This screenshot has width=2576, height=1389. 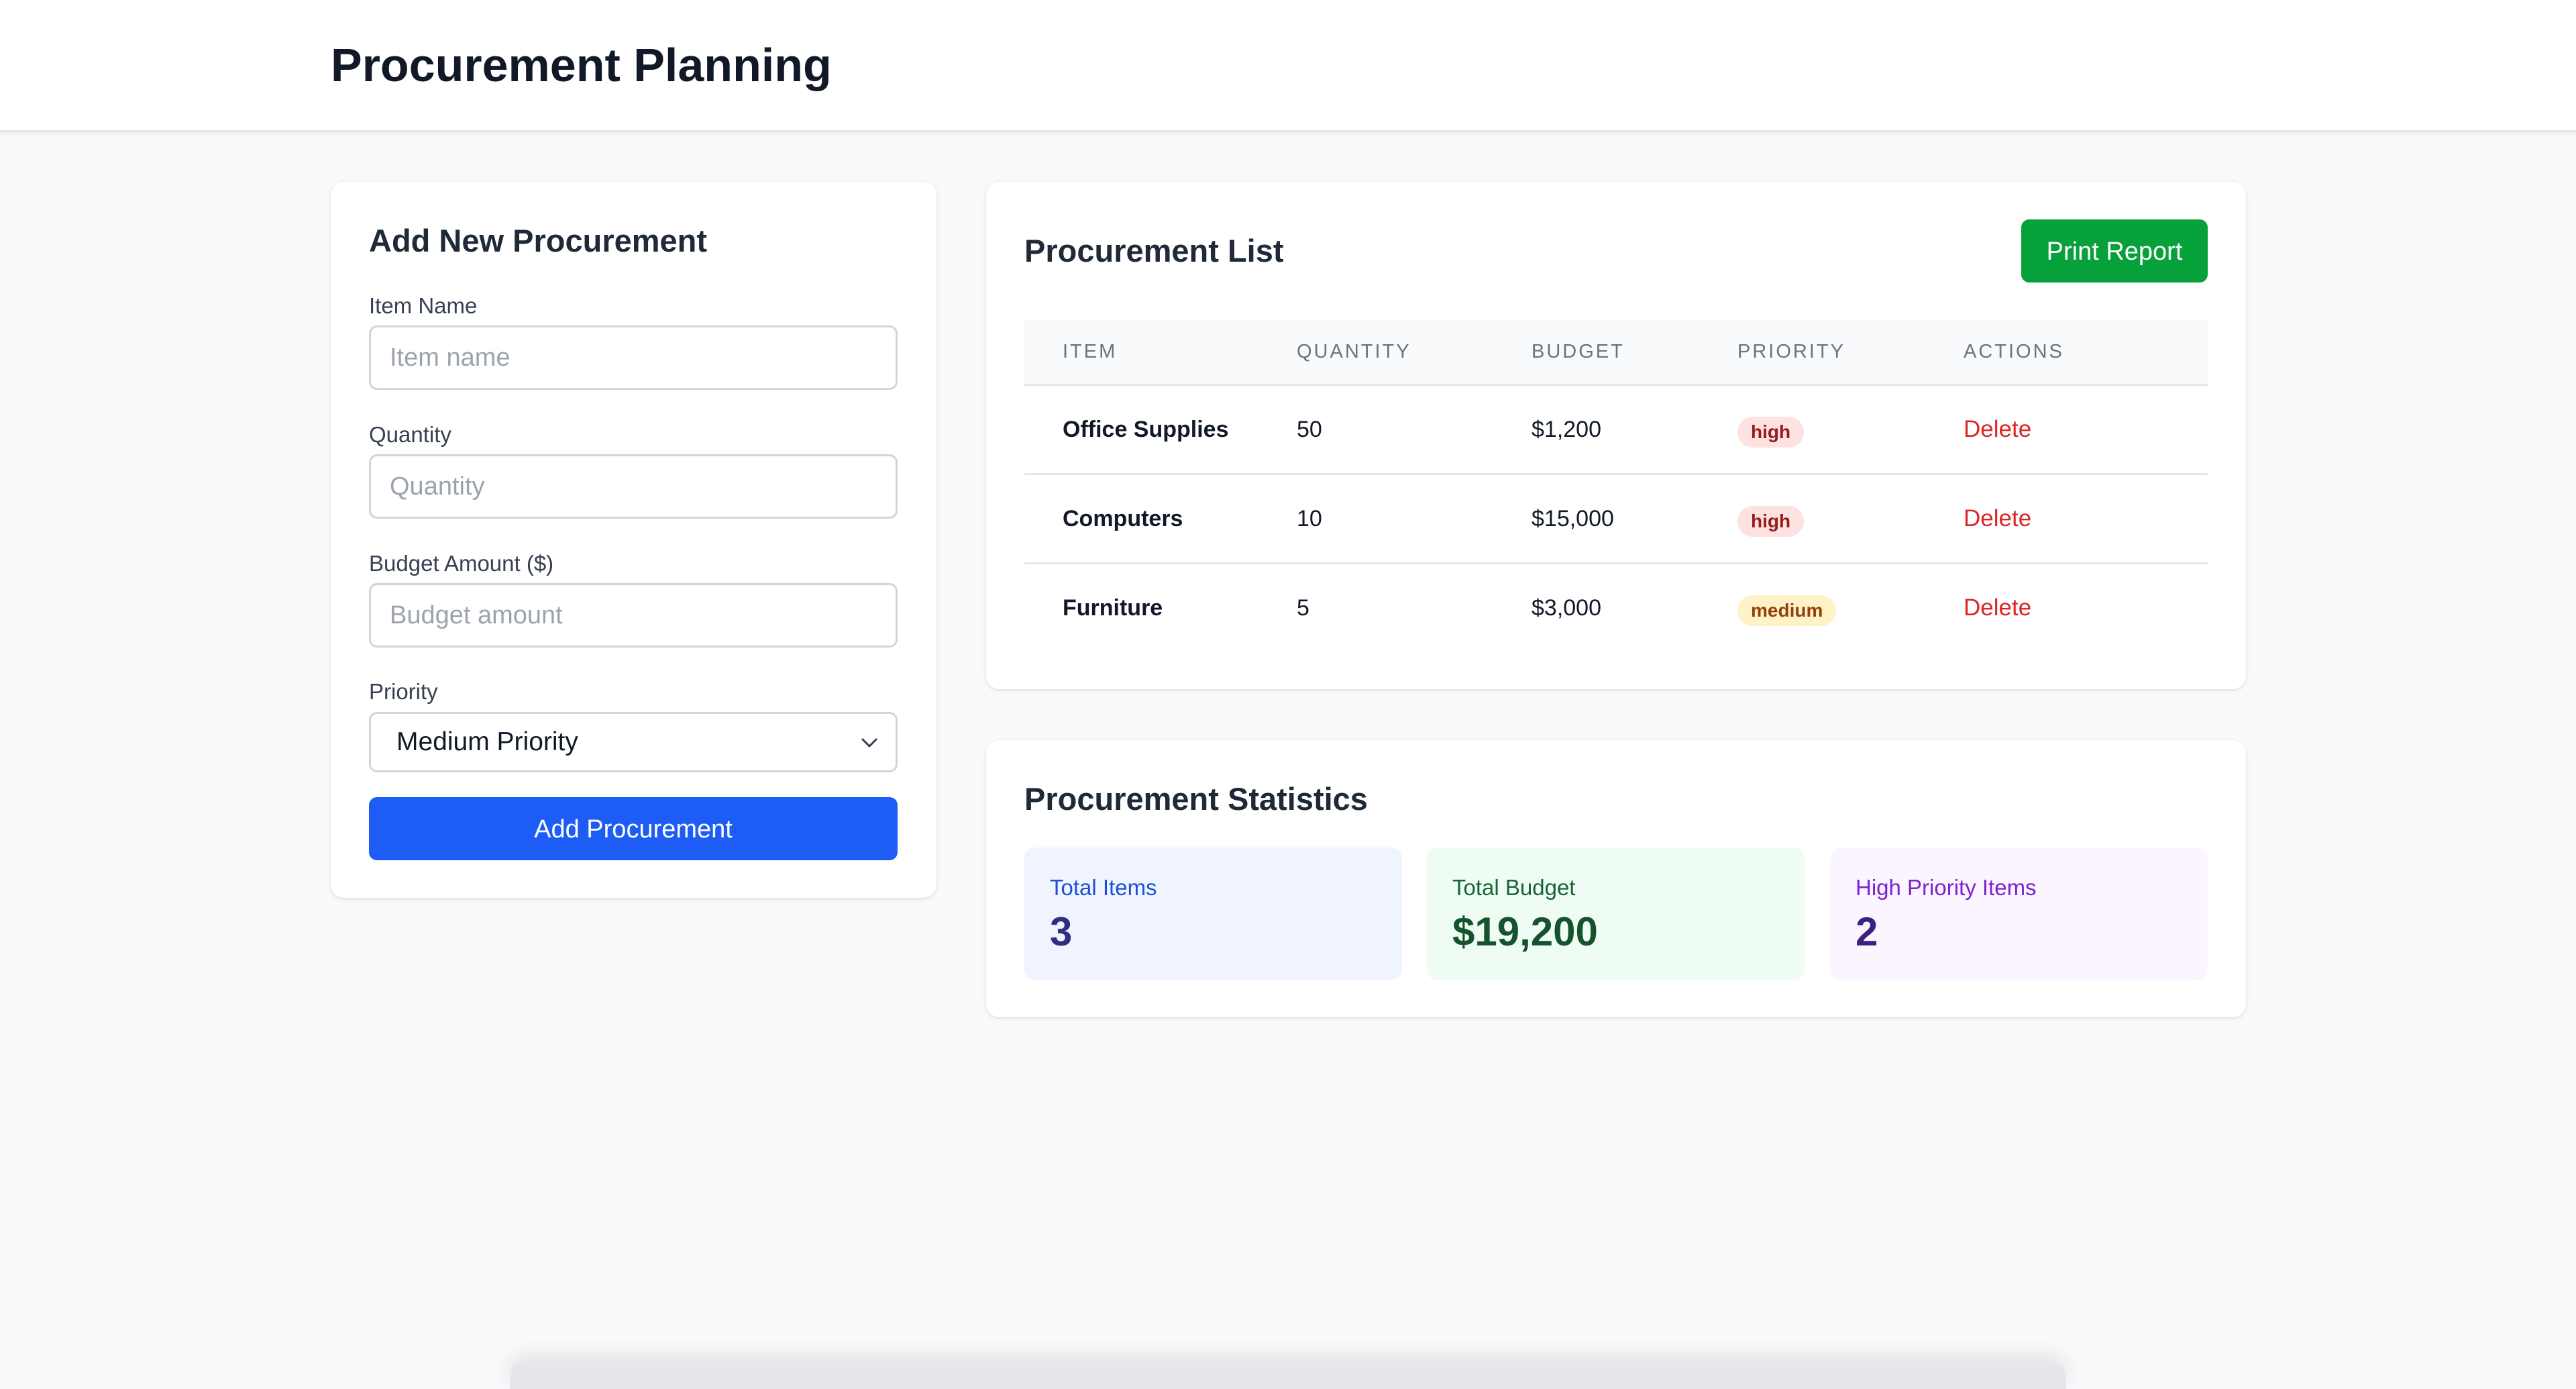 What do you see at coordinates (1196, 799) in the screenshot?
I see `stats-title: Procurement Statistics` at bounding box center [1196, 799].